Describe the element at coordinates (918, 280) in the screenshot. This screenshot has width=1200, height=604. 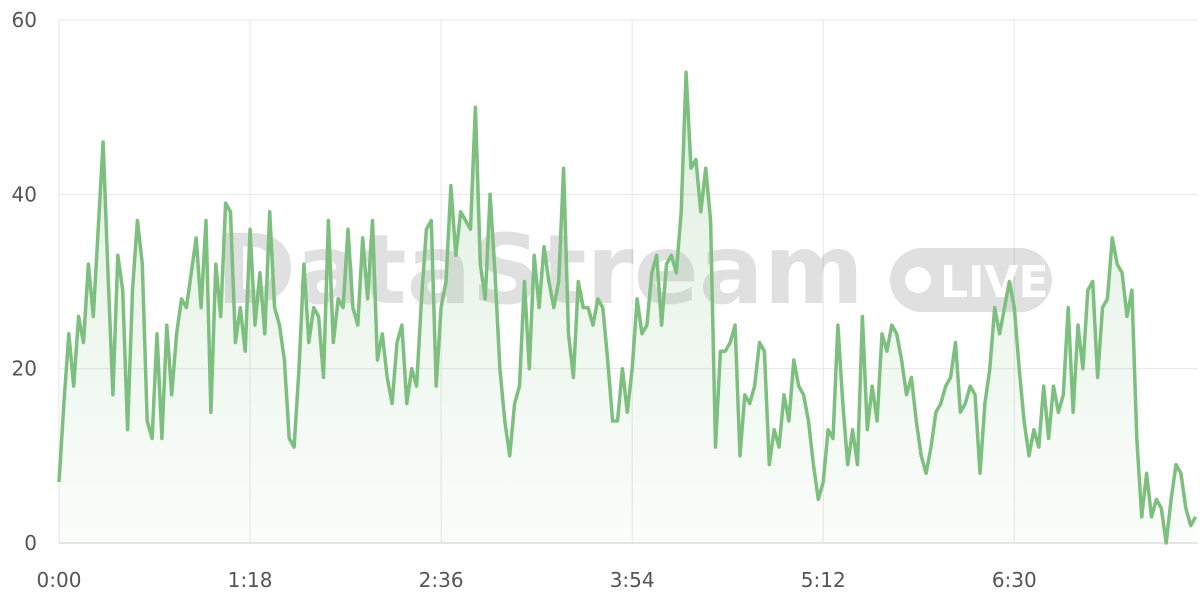
I see `badge-dot` at that location.